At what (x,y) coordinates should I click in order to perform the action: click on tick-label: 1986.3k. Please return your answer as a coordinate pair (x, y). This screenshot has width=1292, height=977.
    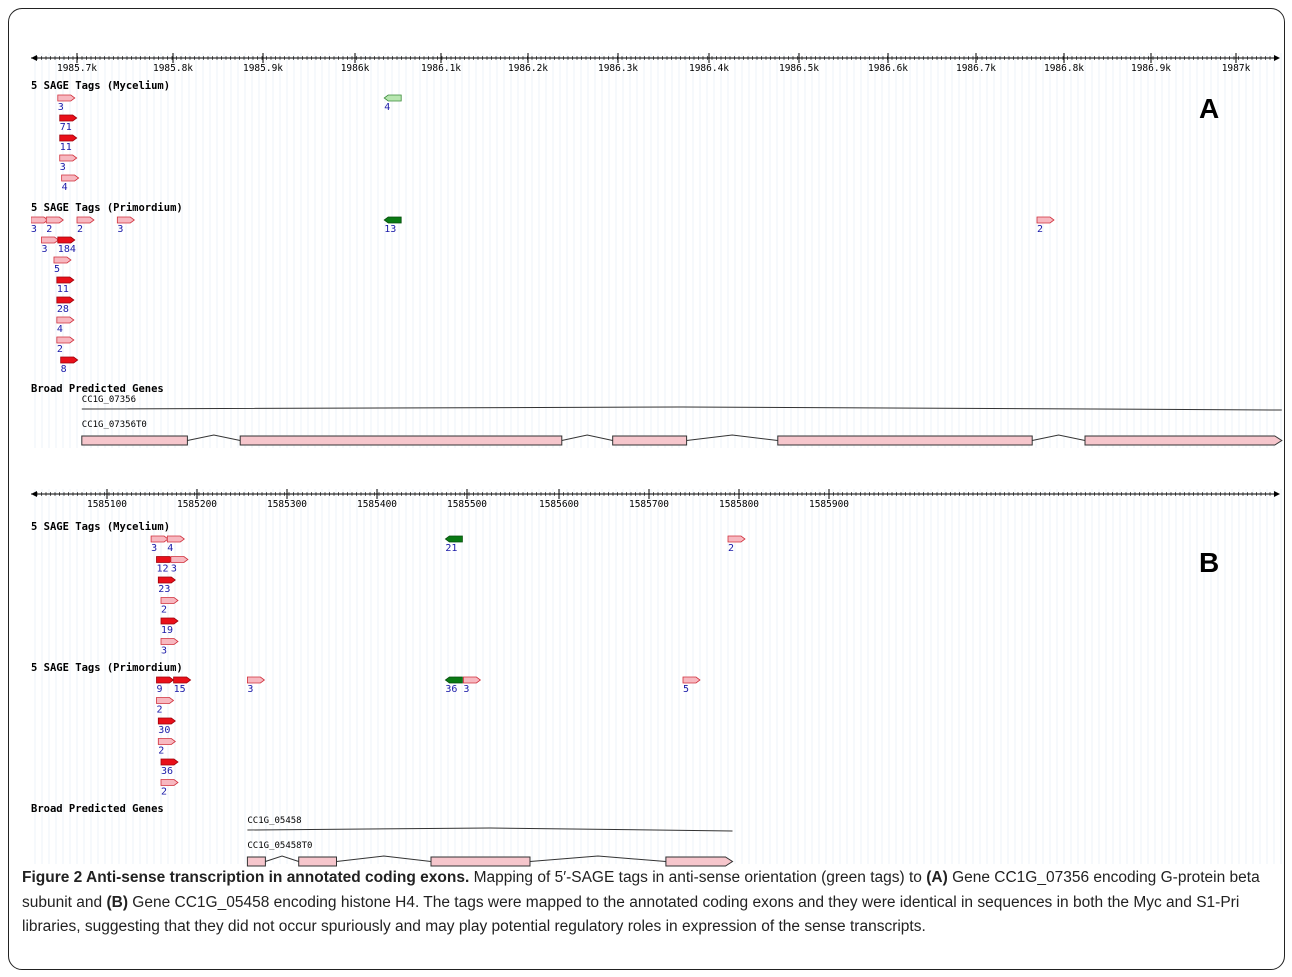
    Looking at the image, I should click on (618, 68).